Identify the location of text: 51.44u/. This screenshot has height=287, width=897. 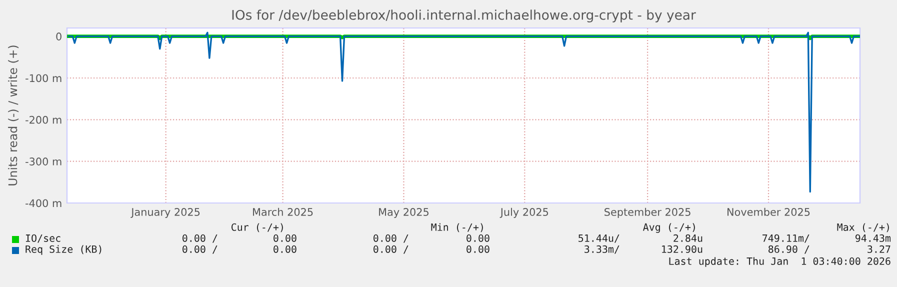
(599, 238).